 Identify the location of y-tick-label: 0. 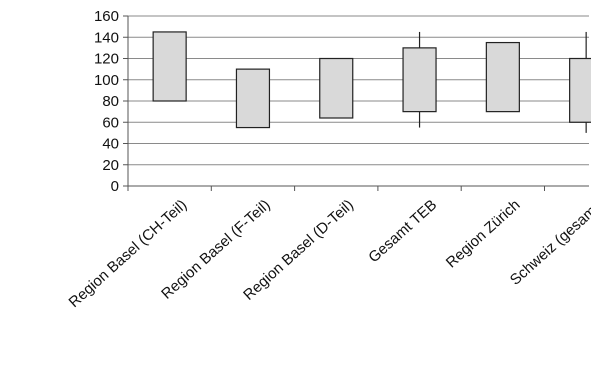
(115, 186).